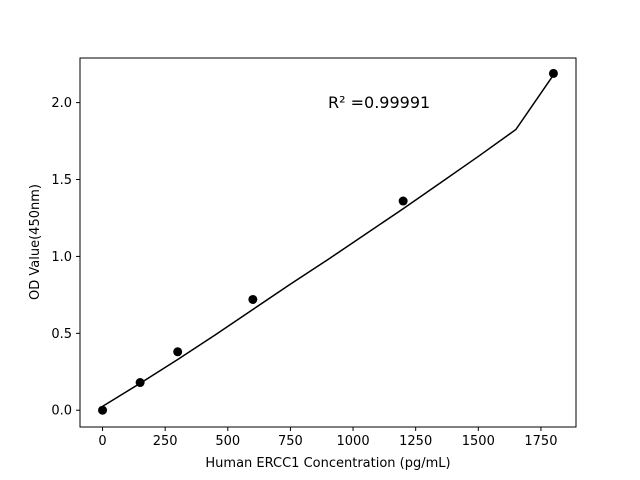  I want to click on x-tick-label: 1000, so click(353, 441).